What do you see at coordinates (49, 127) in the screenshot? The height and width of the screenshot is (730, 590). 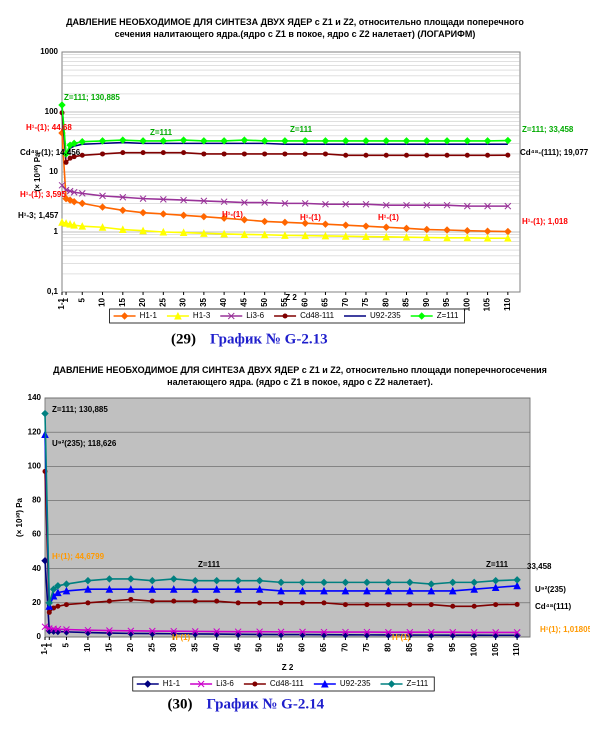 I see `annotation: H¹-(1); 44,68` at bounding box center [49, 127].